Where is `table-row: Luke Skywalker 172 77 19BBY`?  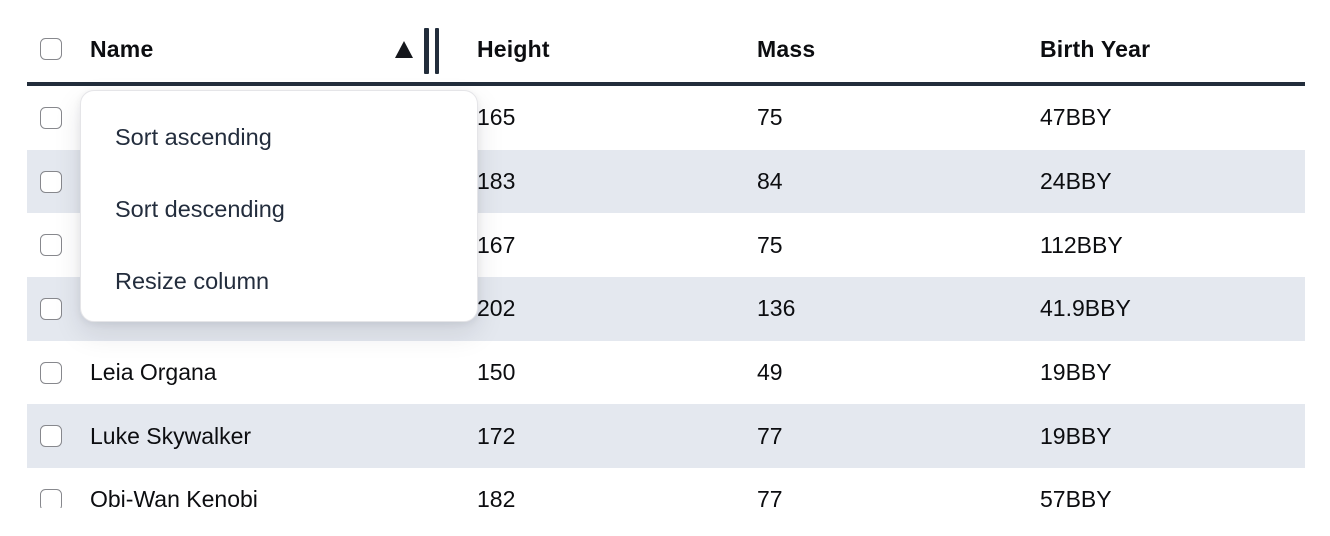
table-row: Luke Skywalker 172 77 19BBY is located at coordinates (666, 436).